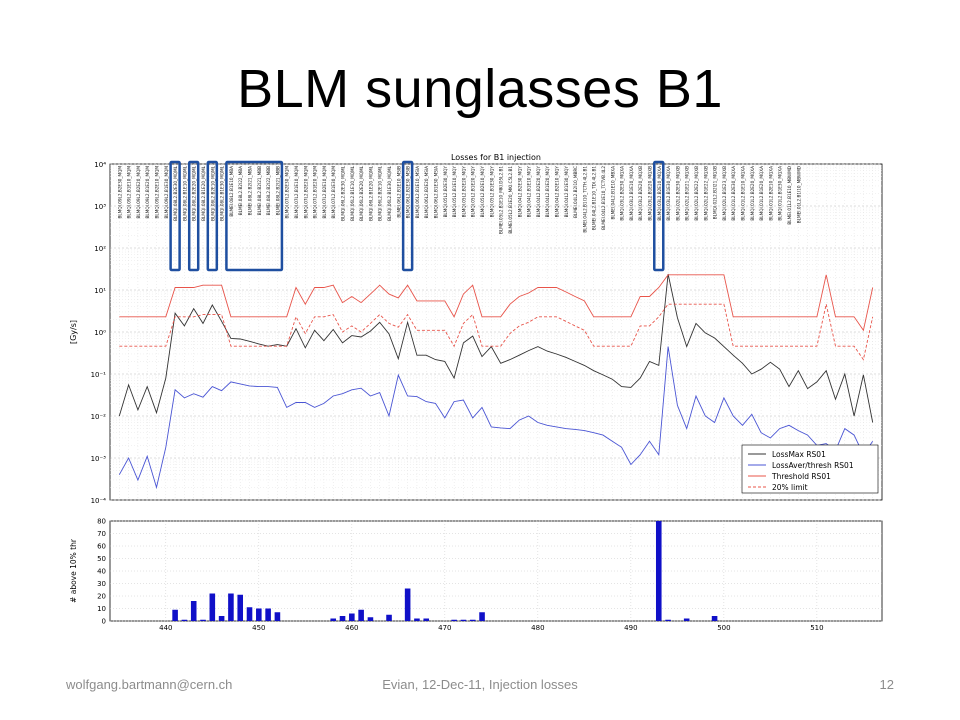  What do you see at coordinates (752, 193) in the screenshot?
I see `monitor-label: BLMQI.01L2.B2E20_MQXA` at bounding box center [752, 193].